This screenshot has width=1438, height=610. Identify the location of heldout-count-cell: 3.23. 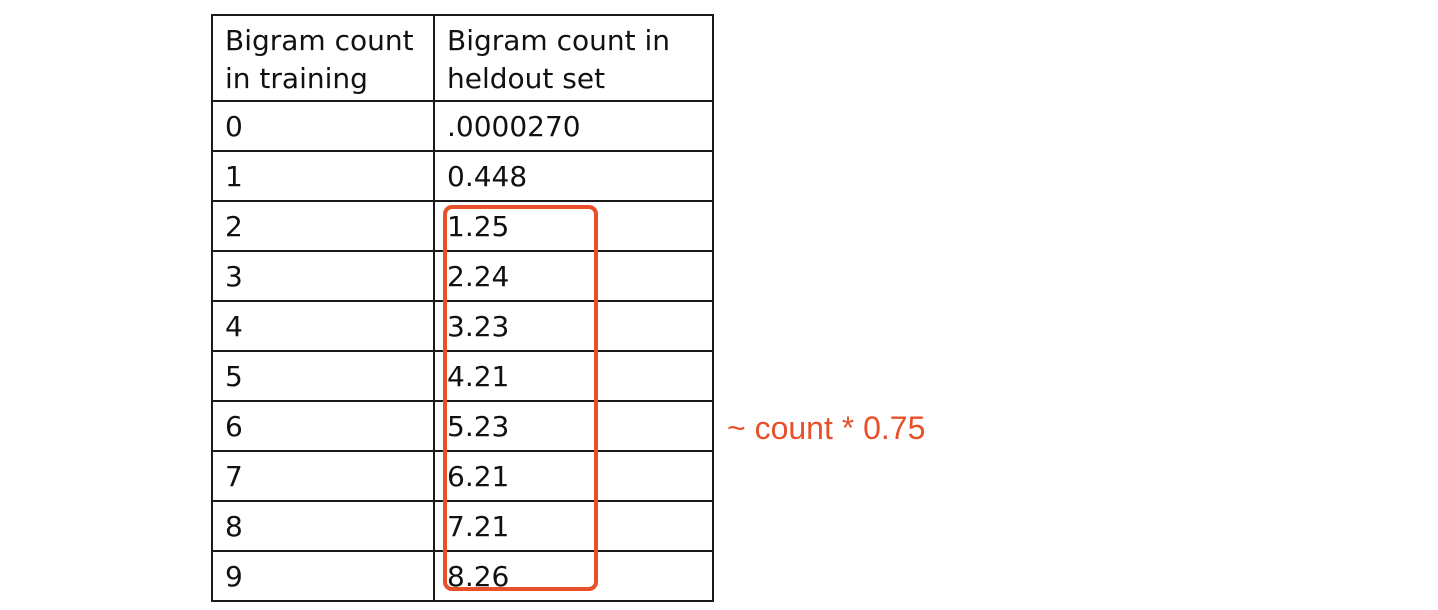
(573, 326).